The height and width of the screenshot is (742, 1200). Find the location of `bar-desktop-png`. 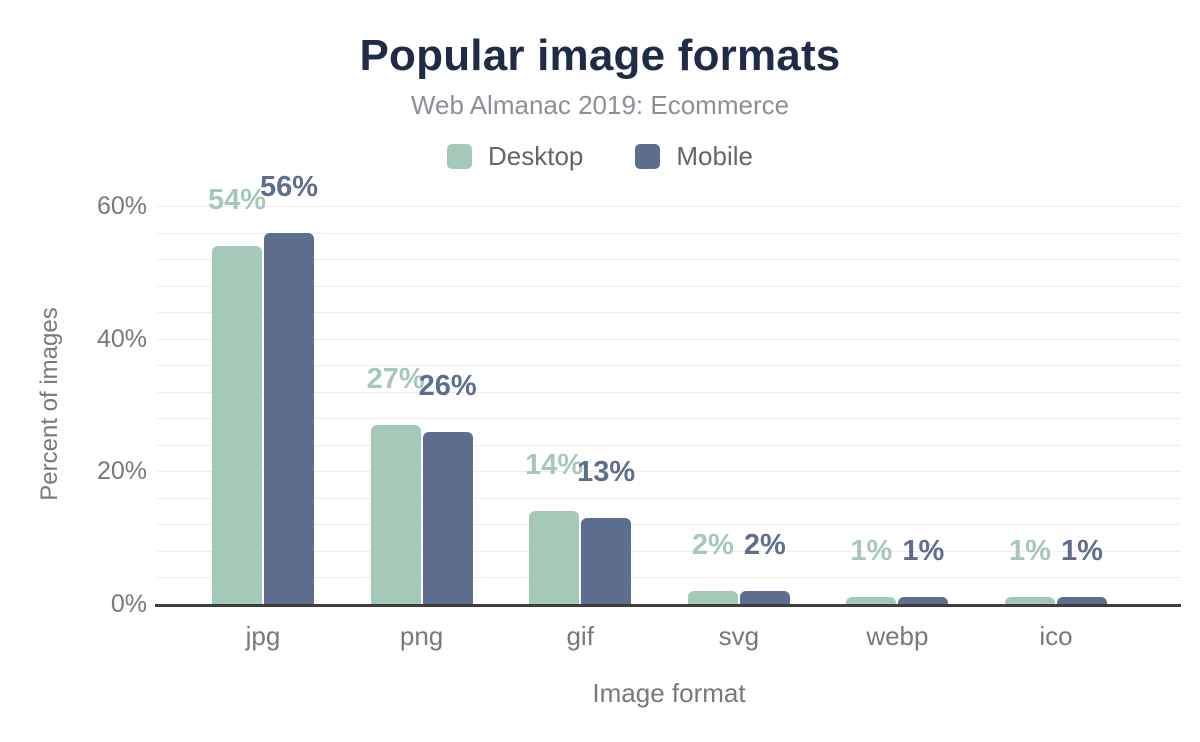

bar-desktop-png is located at coordinates (395, 514).